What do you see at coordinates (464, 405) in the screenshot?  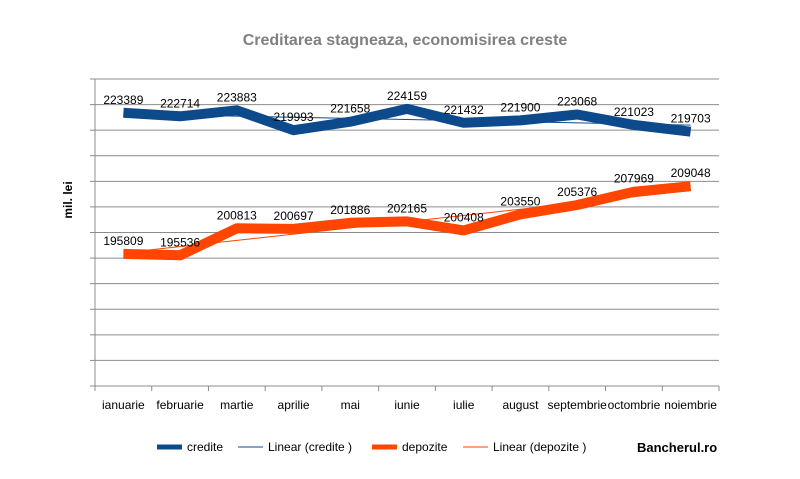 I see `x-tick-label: iulie` at bounding box center [464, 405].